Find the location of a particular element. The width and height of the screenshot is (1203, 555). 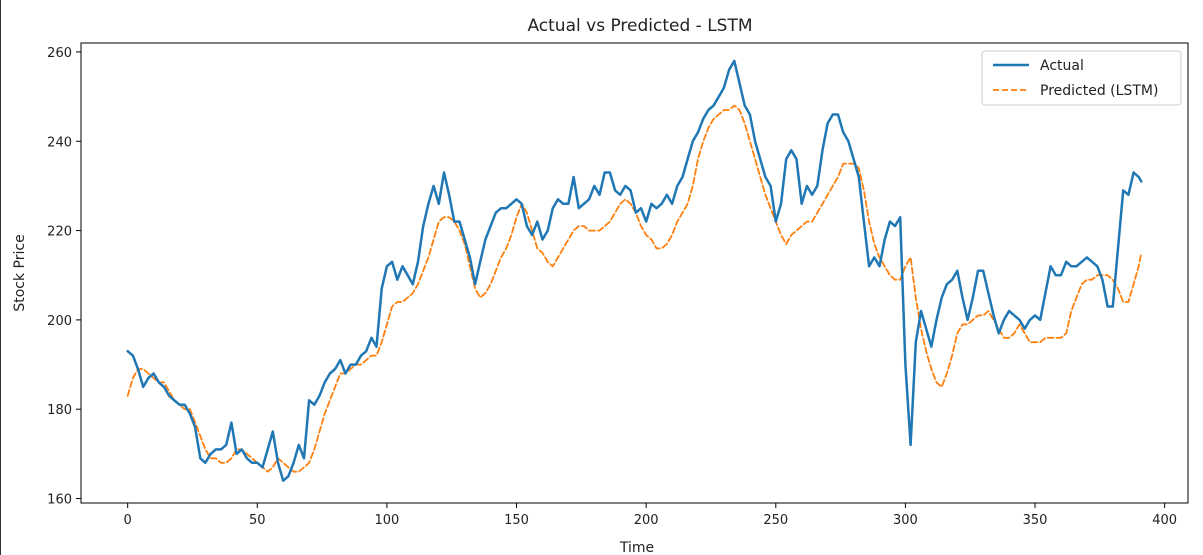

x-tick-label: 350 is located at coordinates (1035, 520).